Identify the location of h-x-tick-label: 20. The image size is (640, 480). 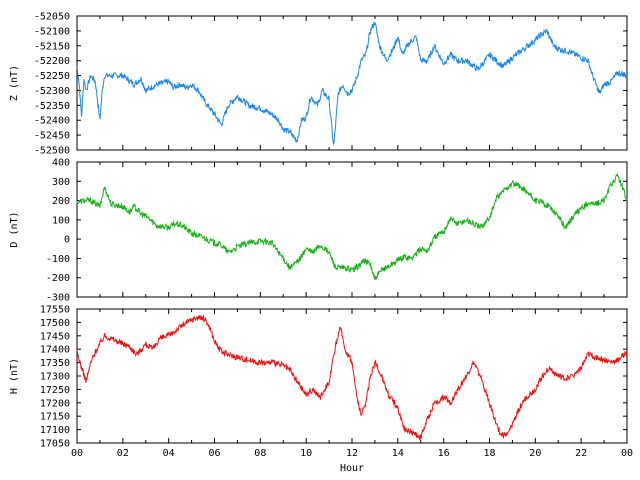
(535, 453).